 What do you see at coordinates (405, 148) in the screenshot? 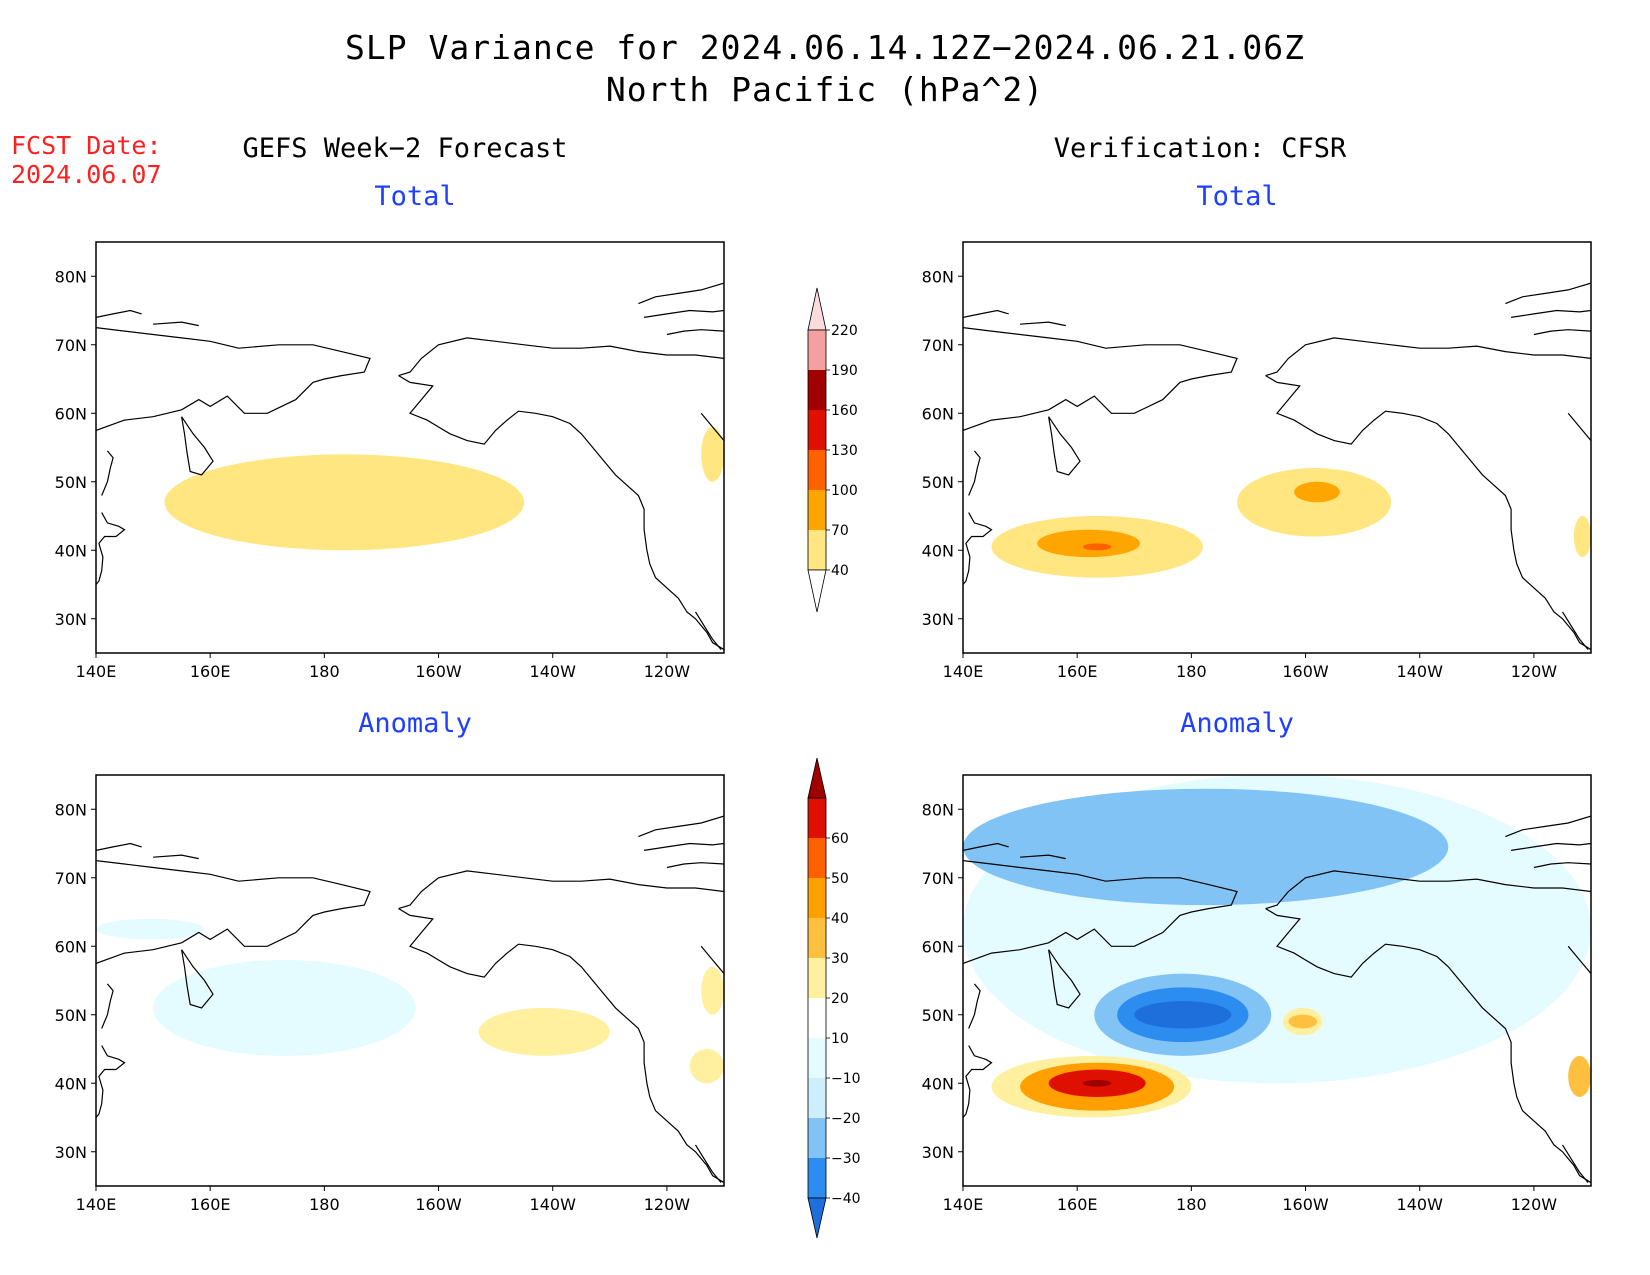
I see `left-column-title: GEFS Week−2 Forecast` at bounding box center [405, 148].